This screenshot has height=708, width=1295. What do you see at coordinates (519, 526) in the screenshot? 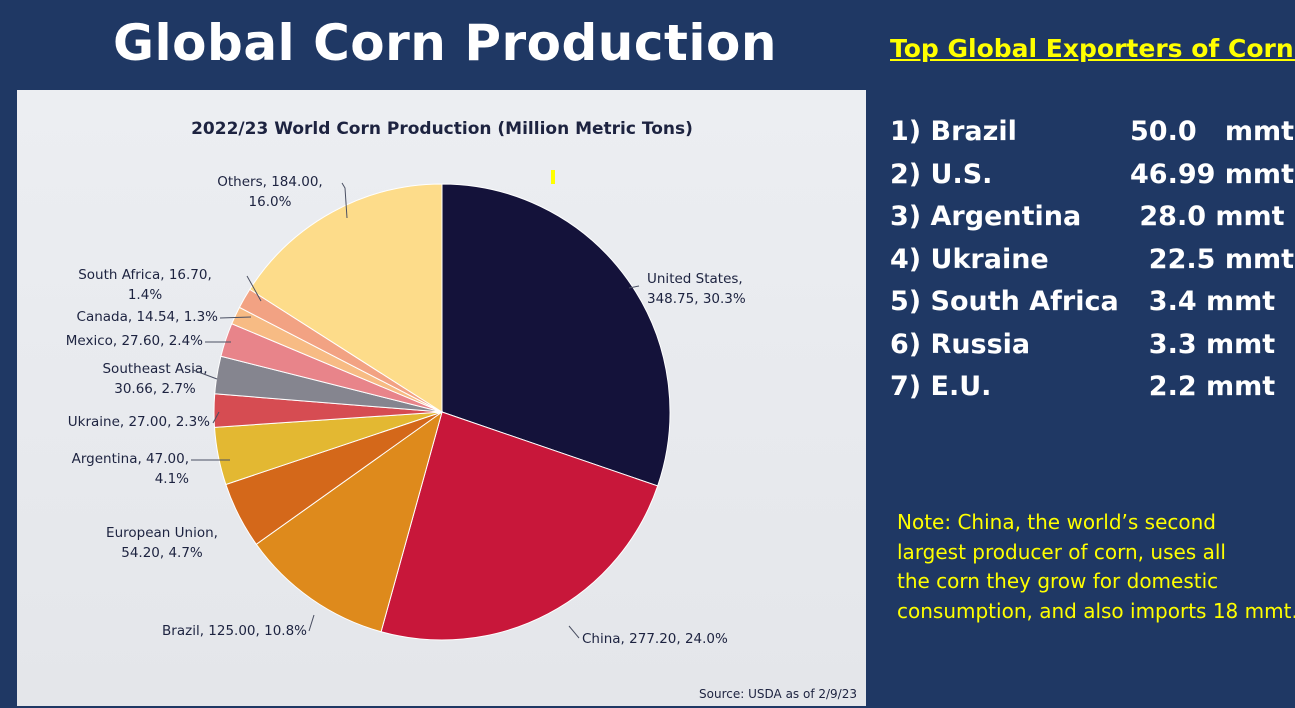
I see `pie-slice-china` at bounding box center [519, 526].